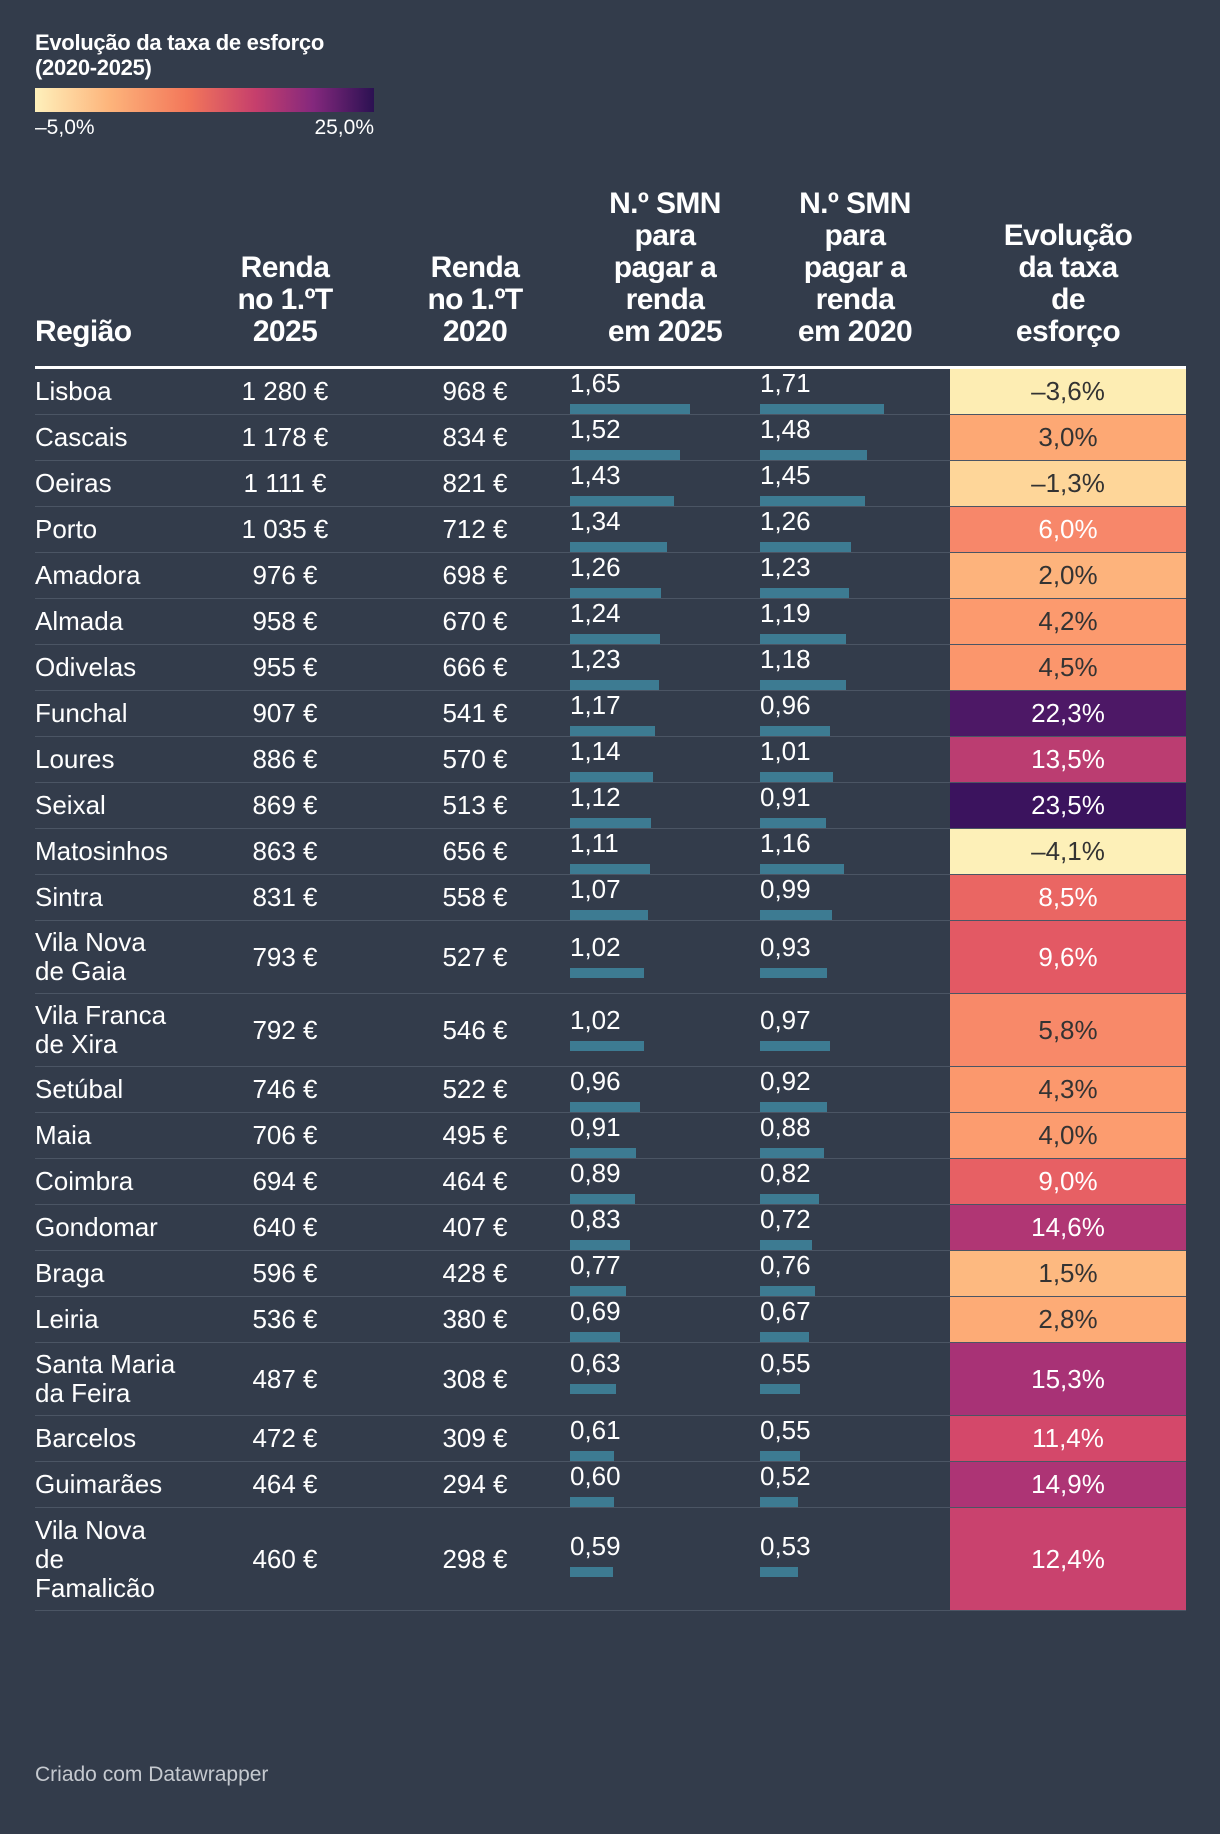 The height and width of the screenshot is (1834, 1220). What do you see at coordinates (1068, 299) in the screenshot?
I see `header-evo-line: de` at bounding box center [1068, 299].